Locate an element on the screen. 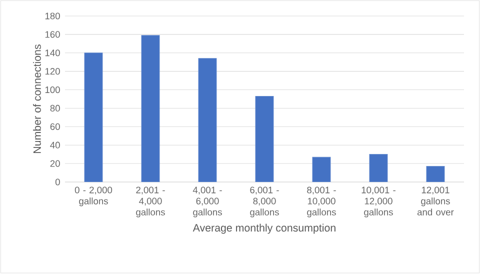 The width and height of the screenshot is (480, 277). y-axis-title: Number of connections is located at coordinates (37, 98).